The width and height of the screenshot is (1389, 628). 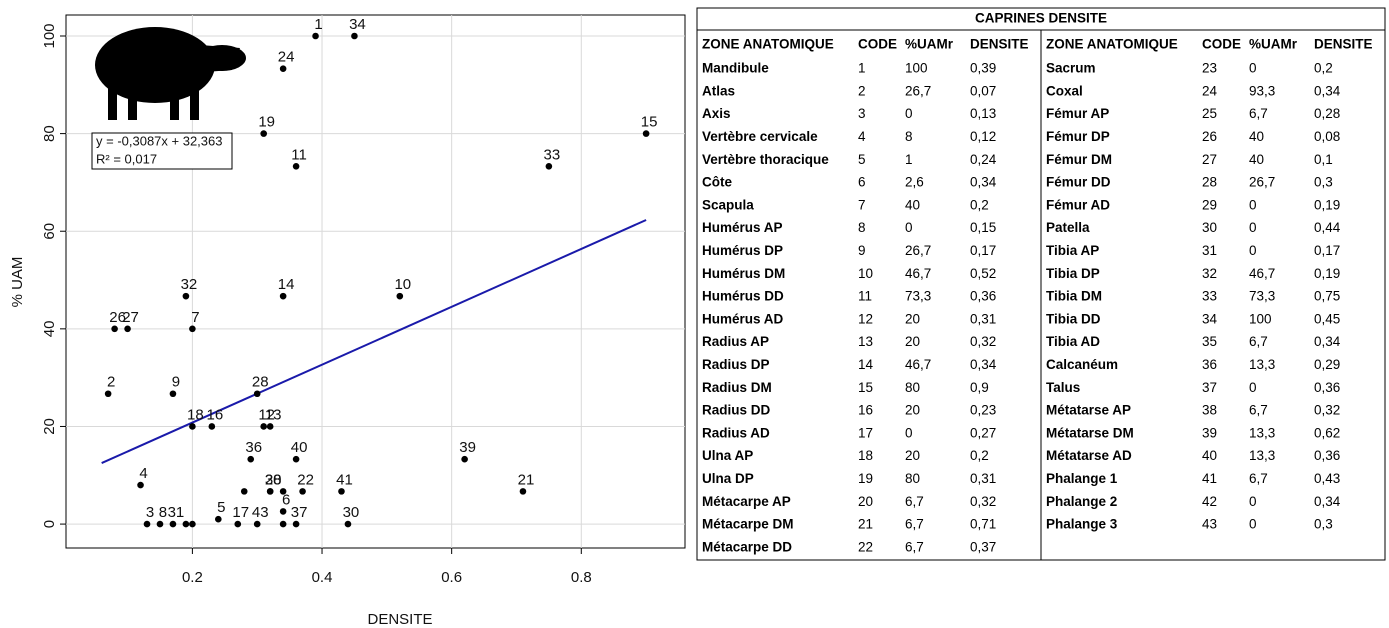 What do you see at coordinates (914, 182) in the screenshot?
I see `table-cell: 2,6` at bounding box center [914, 182].